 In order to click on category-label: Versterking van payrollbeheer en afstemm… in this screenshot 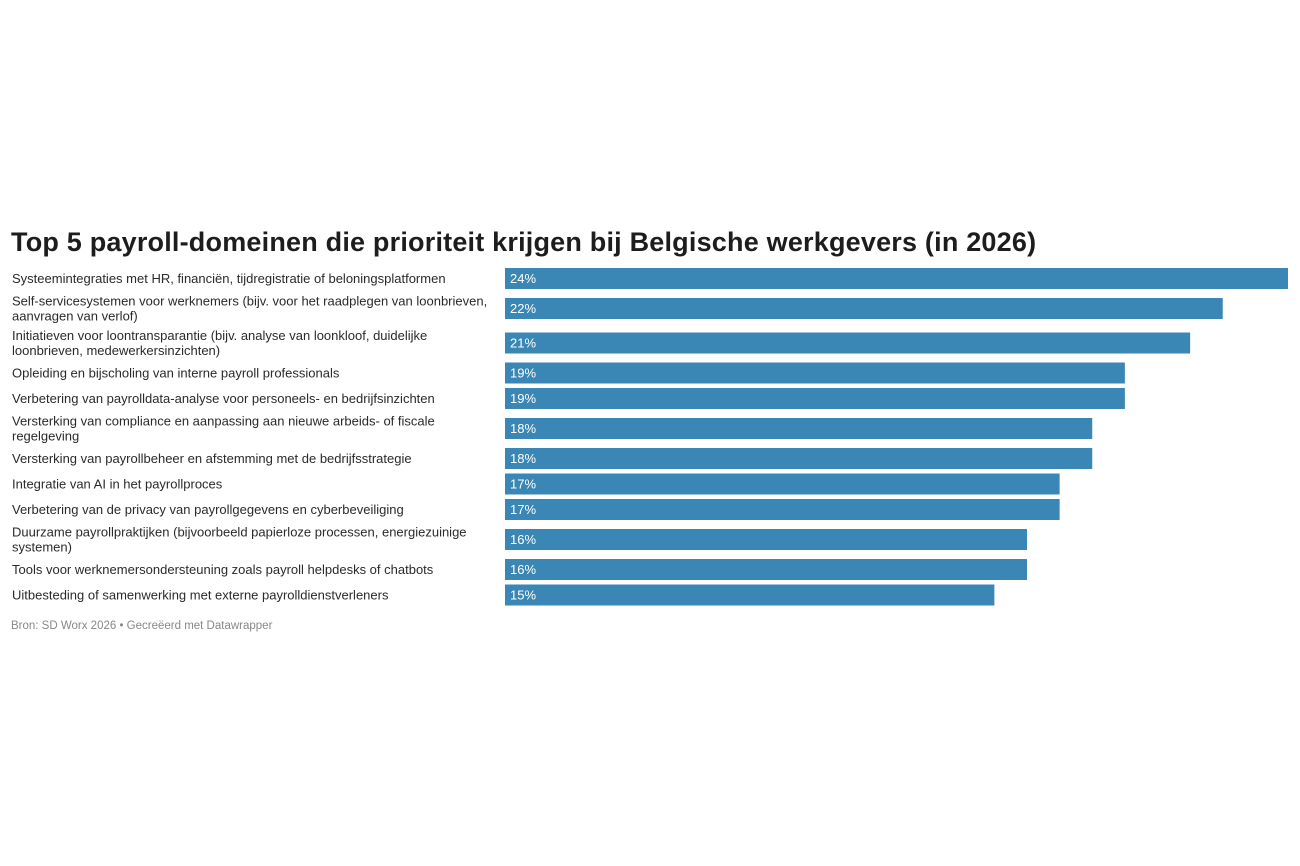, I will do `click(212, 458)`.